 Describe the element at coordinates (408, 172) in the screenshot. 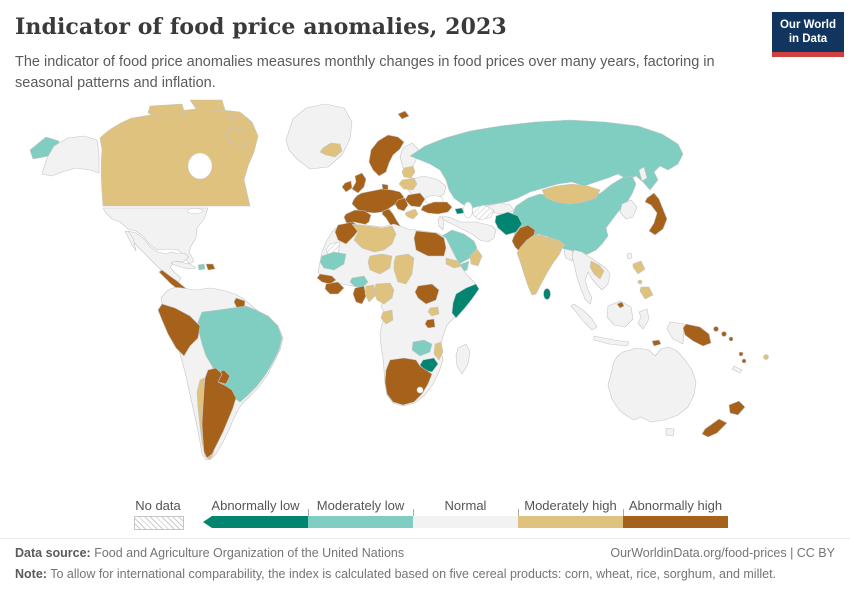

I see `country-baltics` at that location.